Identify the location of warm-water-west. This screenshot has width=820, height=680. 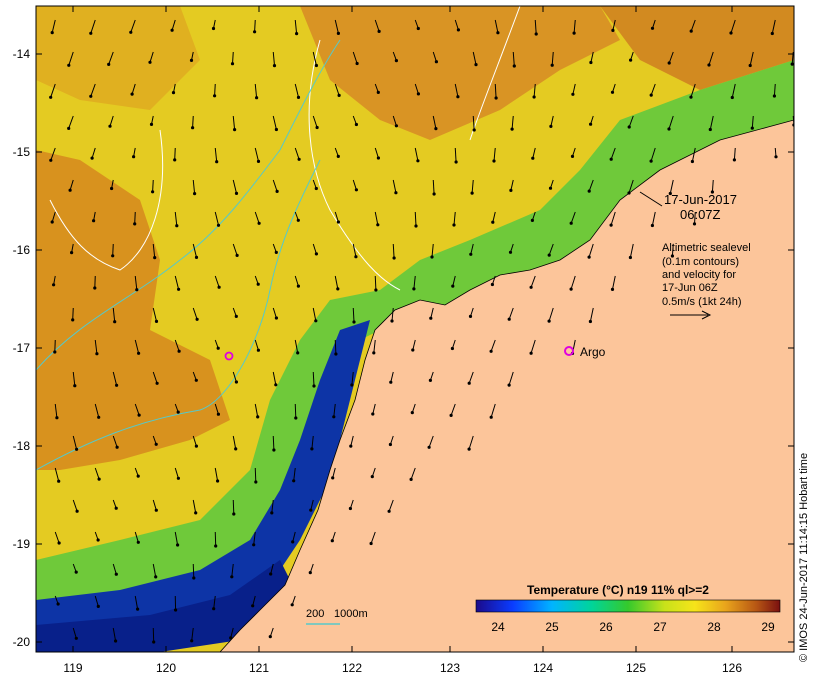
(133, 310).